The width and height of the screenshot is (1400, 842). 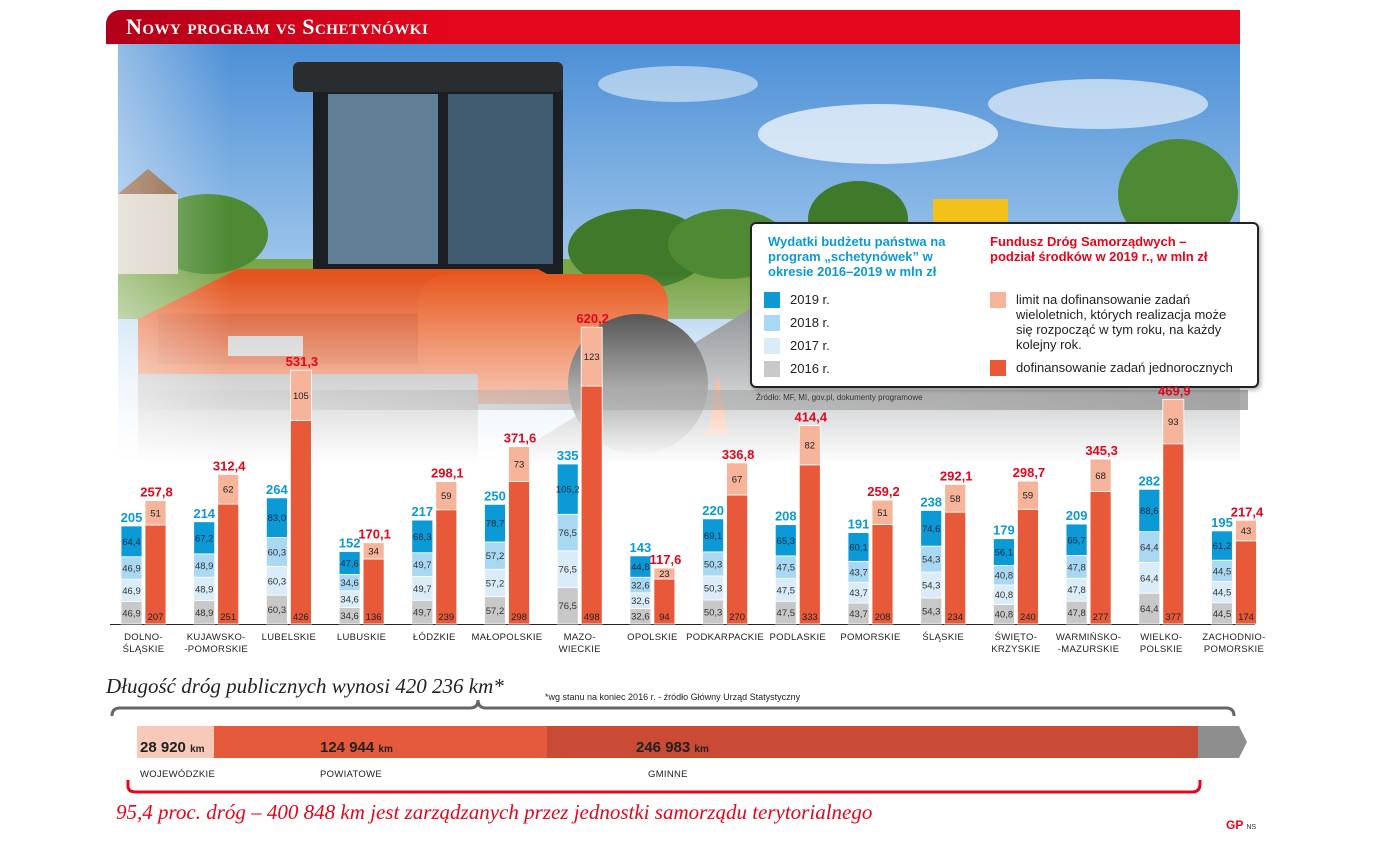 What do you see at coordinates (870, 637) in the screenshot?
I see `category-label-10-0: POMORSKIE` at bounding box center [870, 637].